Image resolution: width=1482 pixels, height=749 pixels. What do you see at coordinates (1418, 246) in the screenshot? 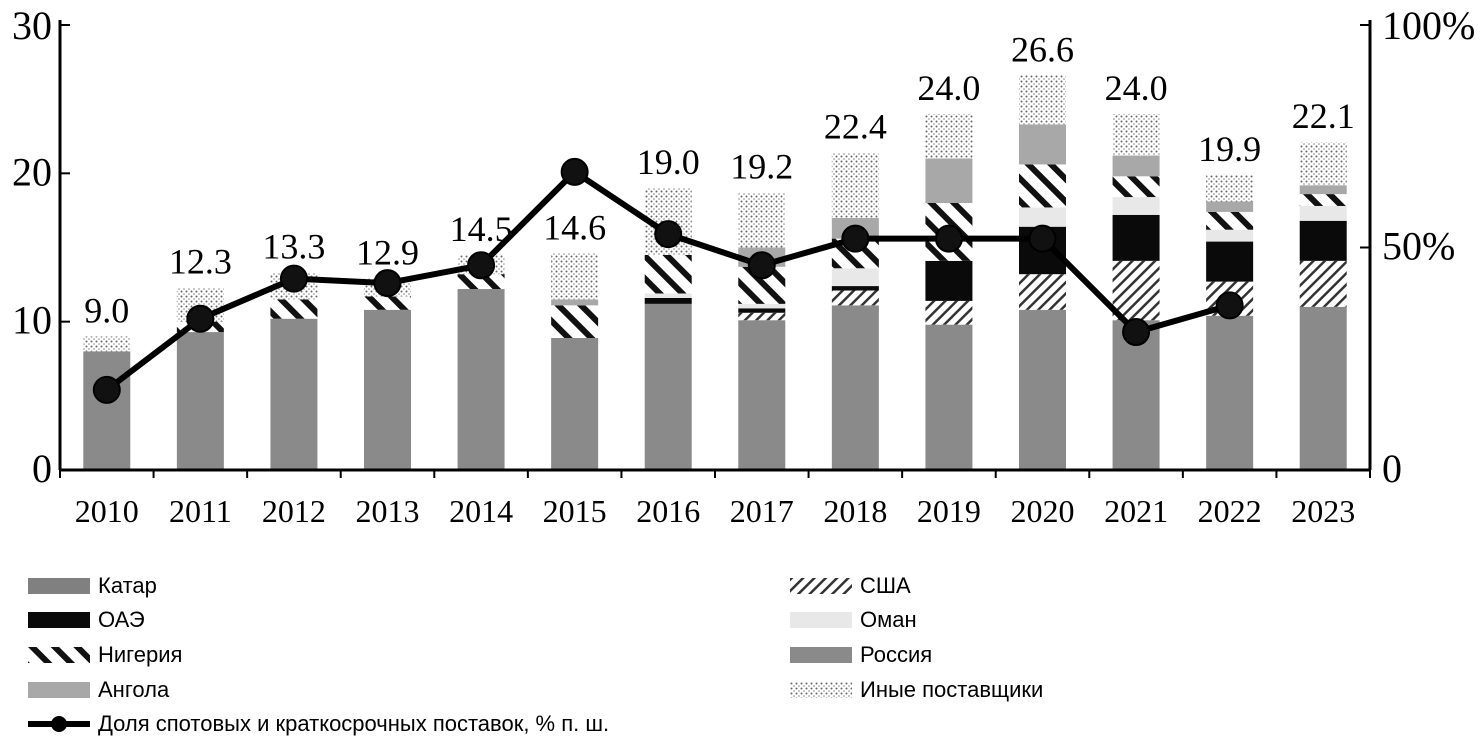
I see `y-right-tick-50%: 50%` at bounding box center [1418, 246].